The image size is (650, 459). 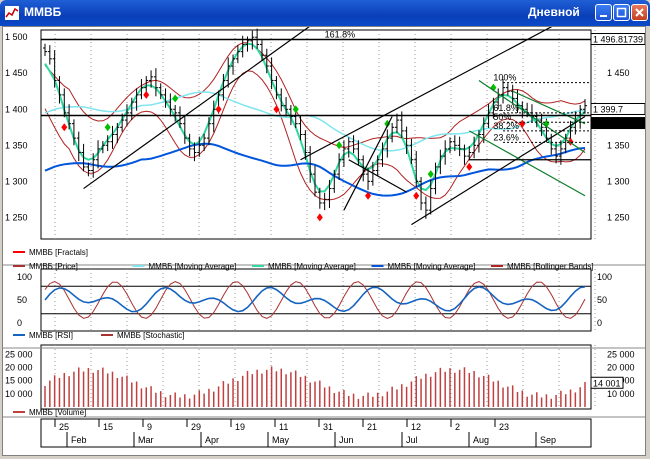 I want to click on stochastic-line, so click(x=315, y=300).